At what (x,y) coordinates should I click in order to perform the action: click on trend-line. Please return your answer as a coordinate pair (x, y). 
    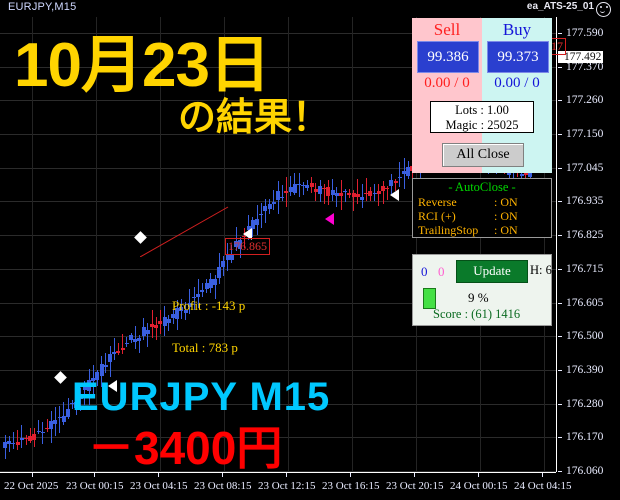
    Looking at the image, I should click on (184, 231).